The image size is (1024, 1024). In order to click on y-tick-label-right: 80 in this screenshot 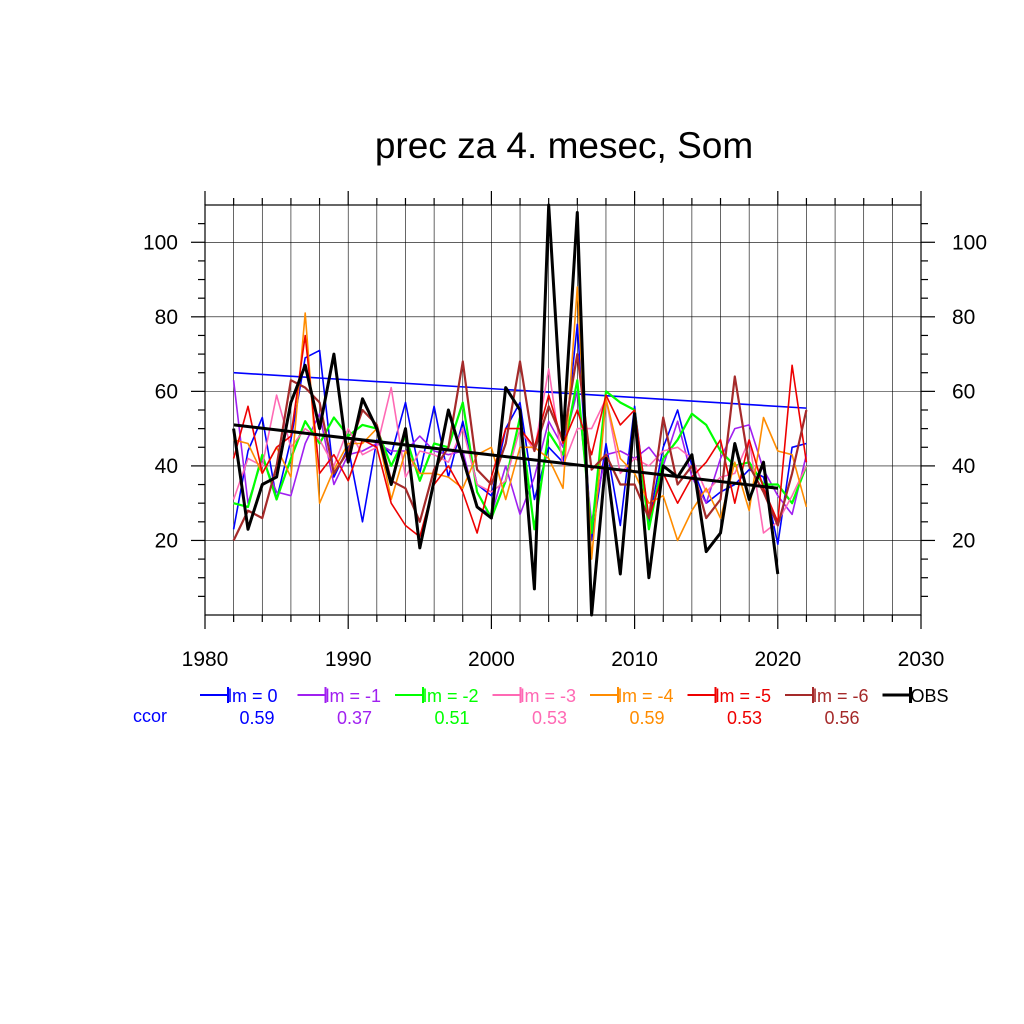, I will do `click(963, 317)`.